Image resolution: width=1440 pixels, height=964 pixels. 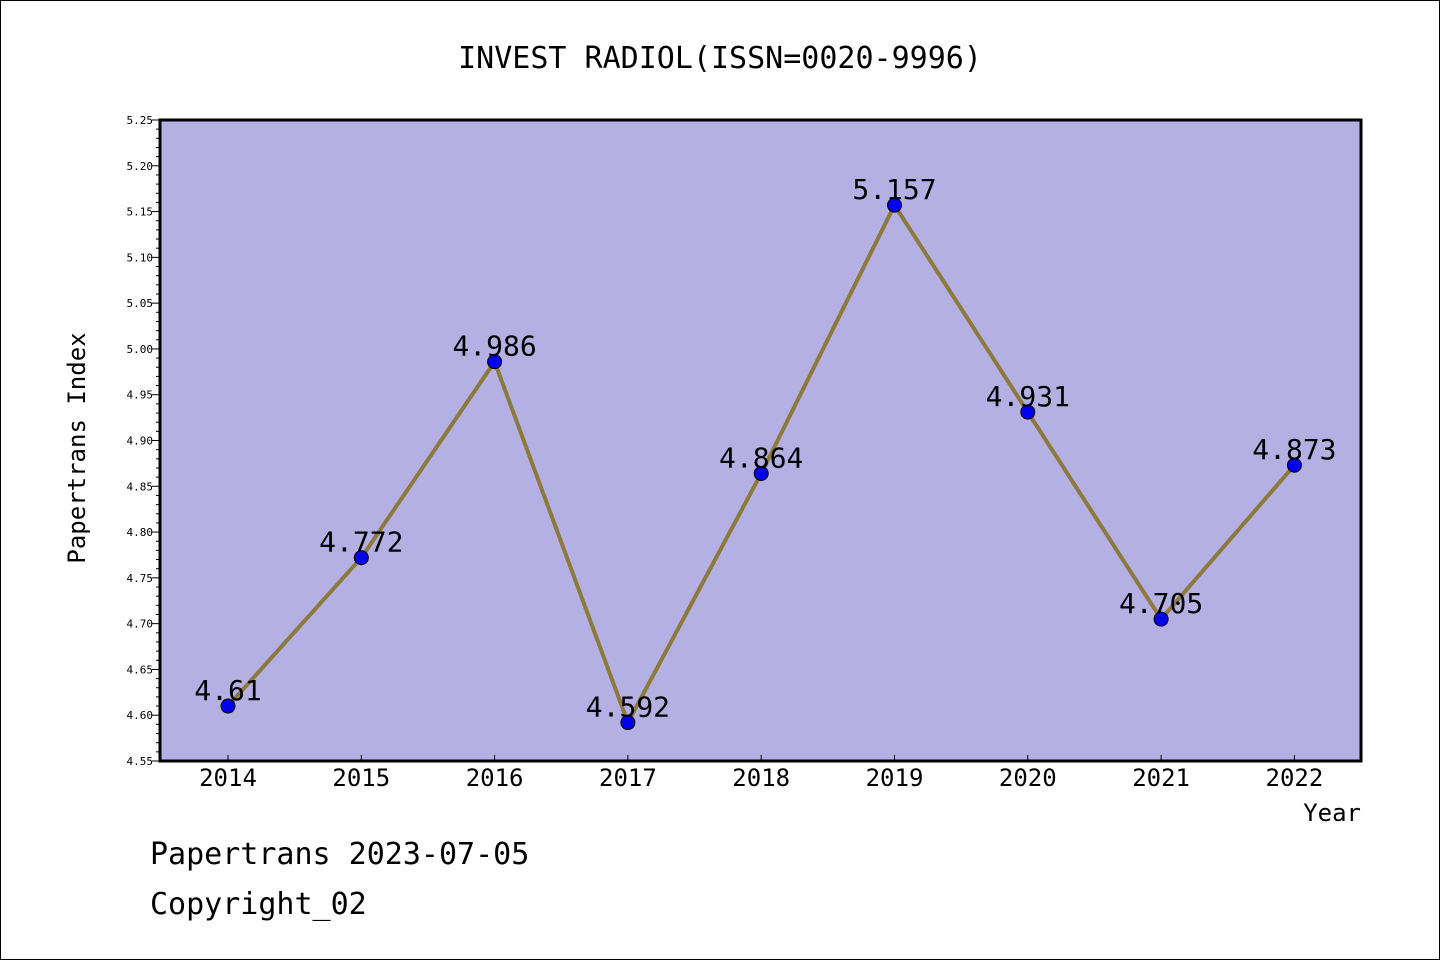 What do you see at coordinates (227, 690) in the screenshot?
I see `data-label: 4.61` at bounding box center [227, 690].